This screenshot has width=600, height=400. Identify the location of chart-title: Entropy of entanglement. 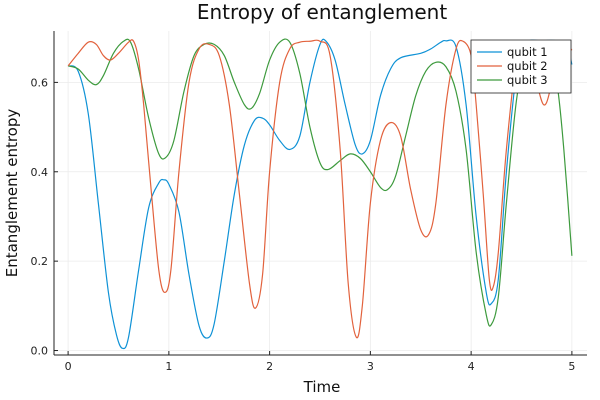
(322, 12).